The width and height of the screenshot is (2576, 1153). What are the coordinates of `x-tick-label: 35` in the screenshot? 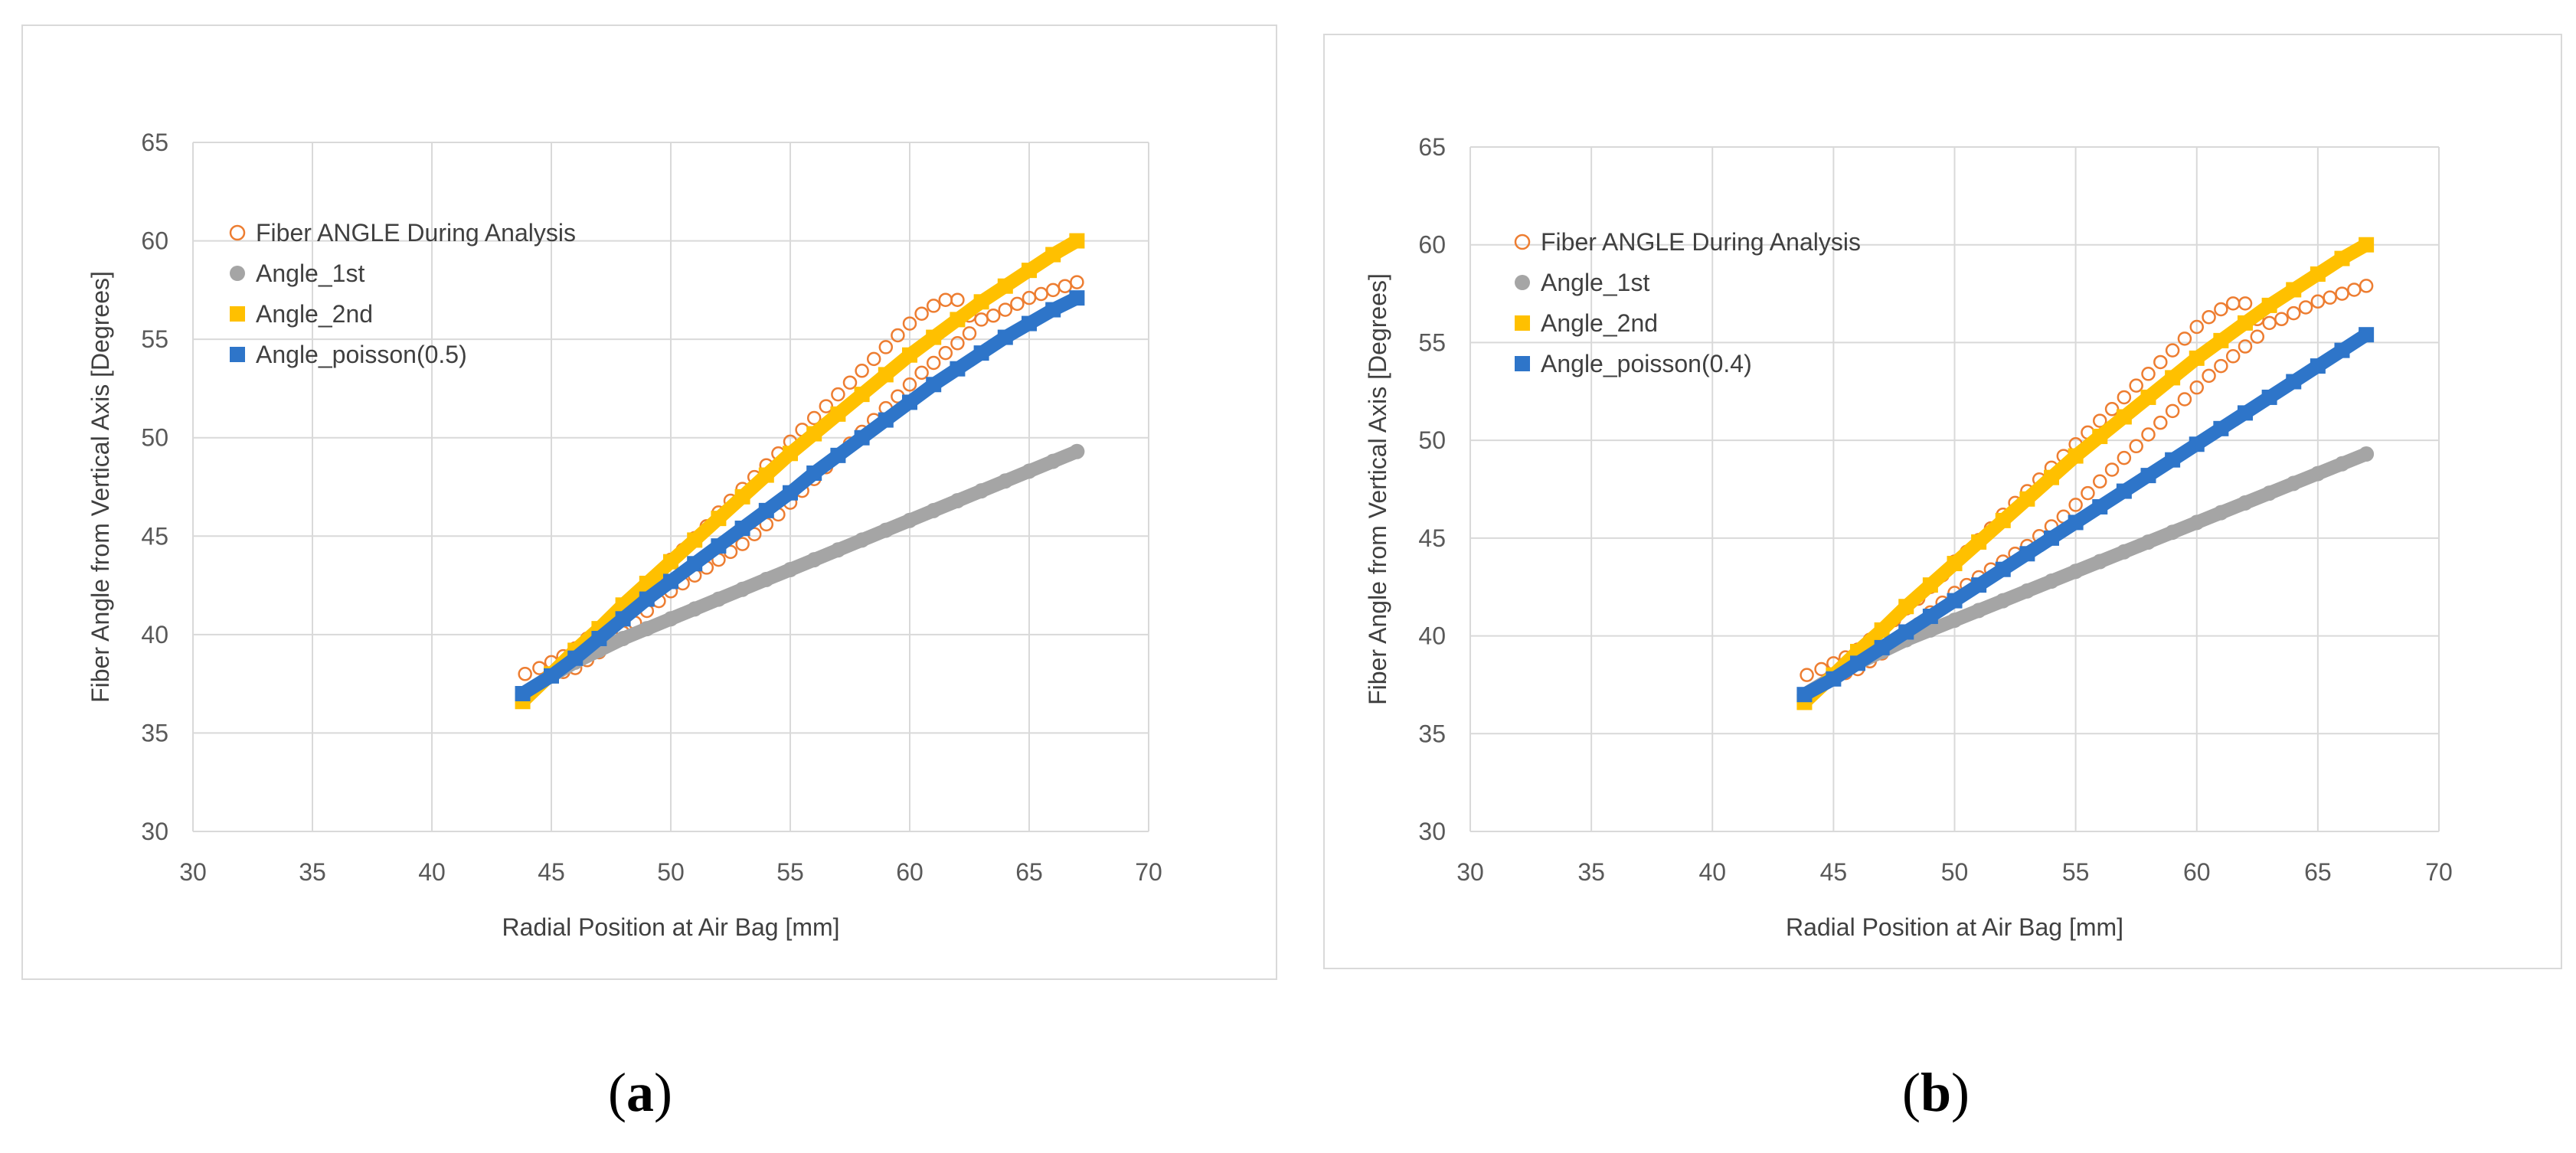 It's located at (1591, 872).